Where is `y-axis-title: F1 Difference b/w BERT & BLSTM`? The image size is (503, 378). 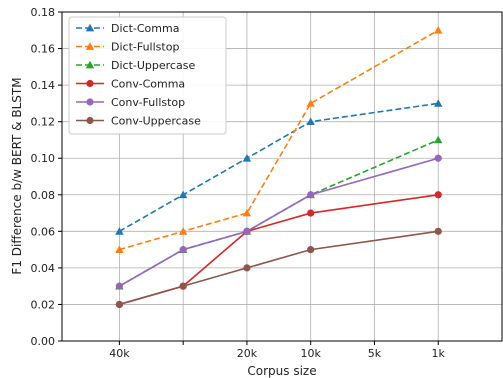
y-axis-title: F1 Difference b/w BERT & BLSTM is located at coordinates (17, 175).